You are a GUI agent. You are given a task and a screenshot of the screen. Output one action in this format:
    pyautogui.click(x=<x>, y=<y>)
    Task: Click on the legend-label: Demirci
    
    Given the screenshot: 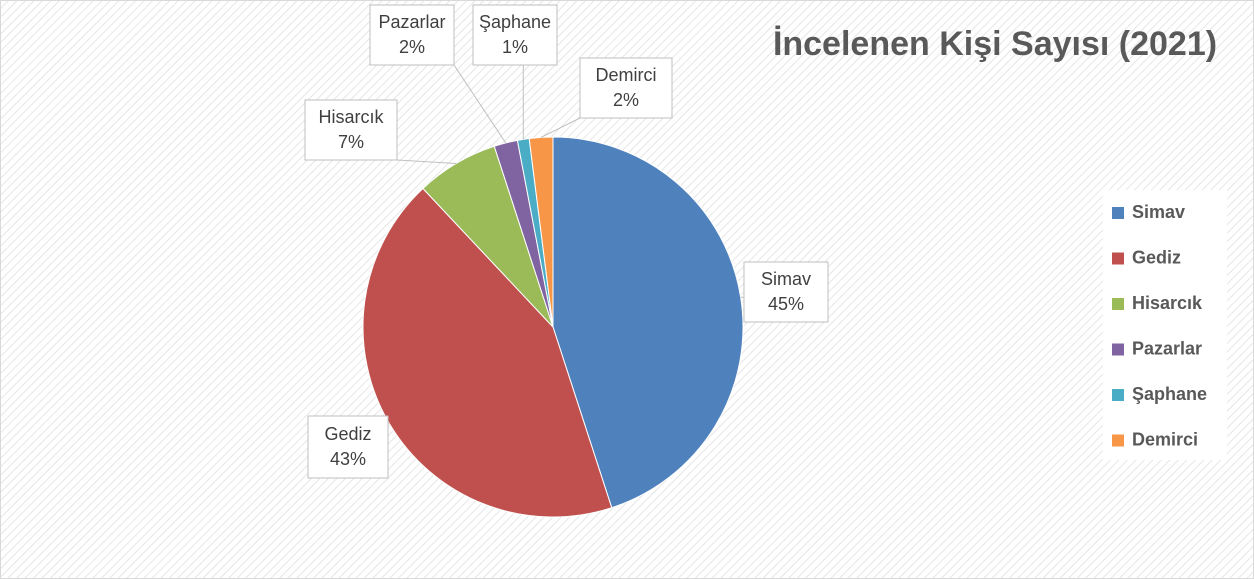 What is the action you would take?
    pyautogui.click(x=1165, y=439)
    